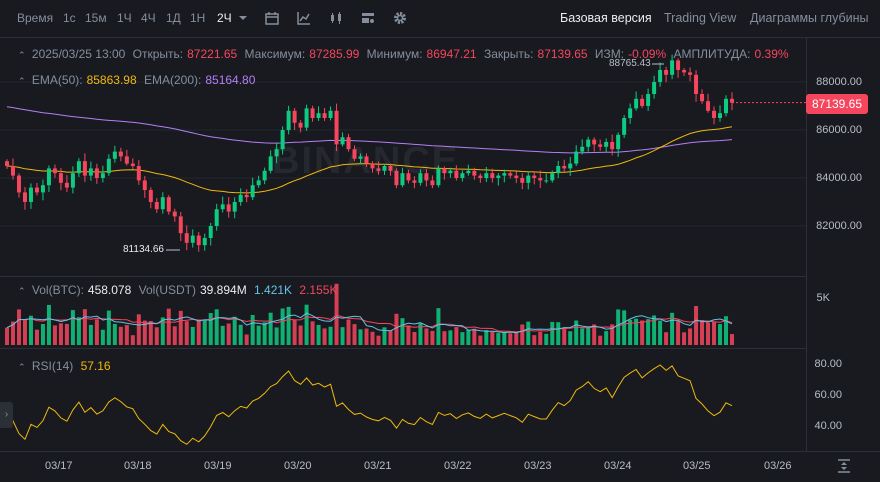 Image resolution: width=880 pixels, height=482 pixels. What do you see at coordinates (647, 54) in the screenshot?
I see `change-value: -0.09%` at bounding box center [647, 54].